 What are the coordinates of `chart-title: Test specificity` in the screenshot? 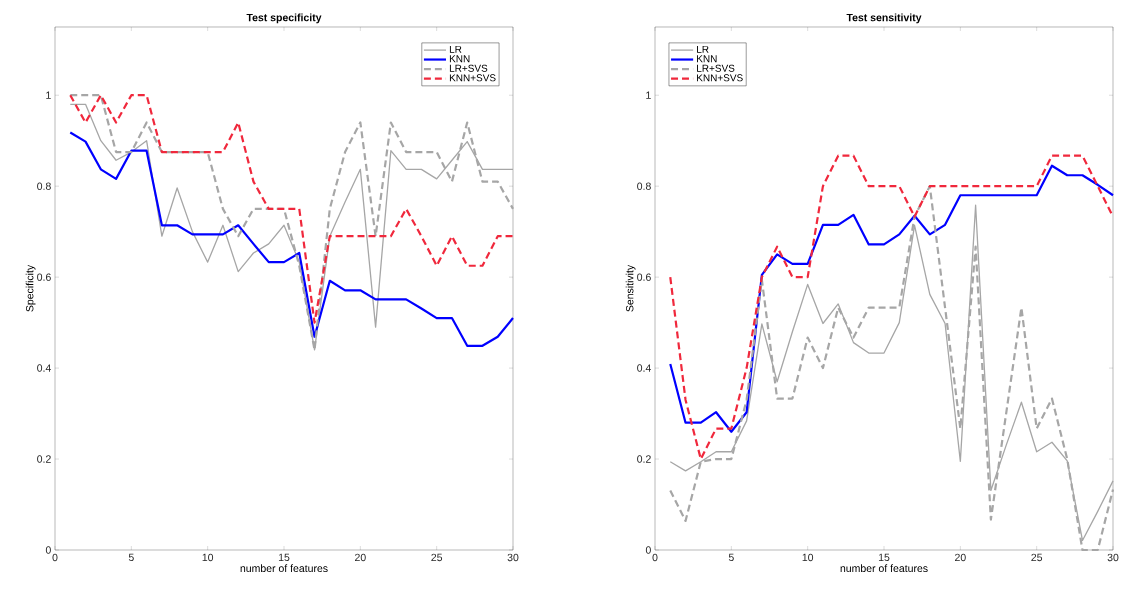 It's located at (284, 18).